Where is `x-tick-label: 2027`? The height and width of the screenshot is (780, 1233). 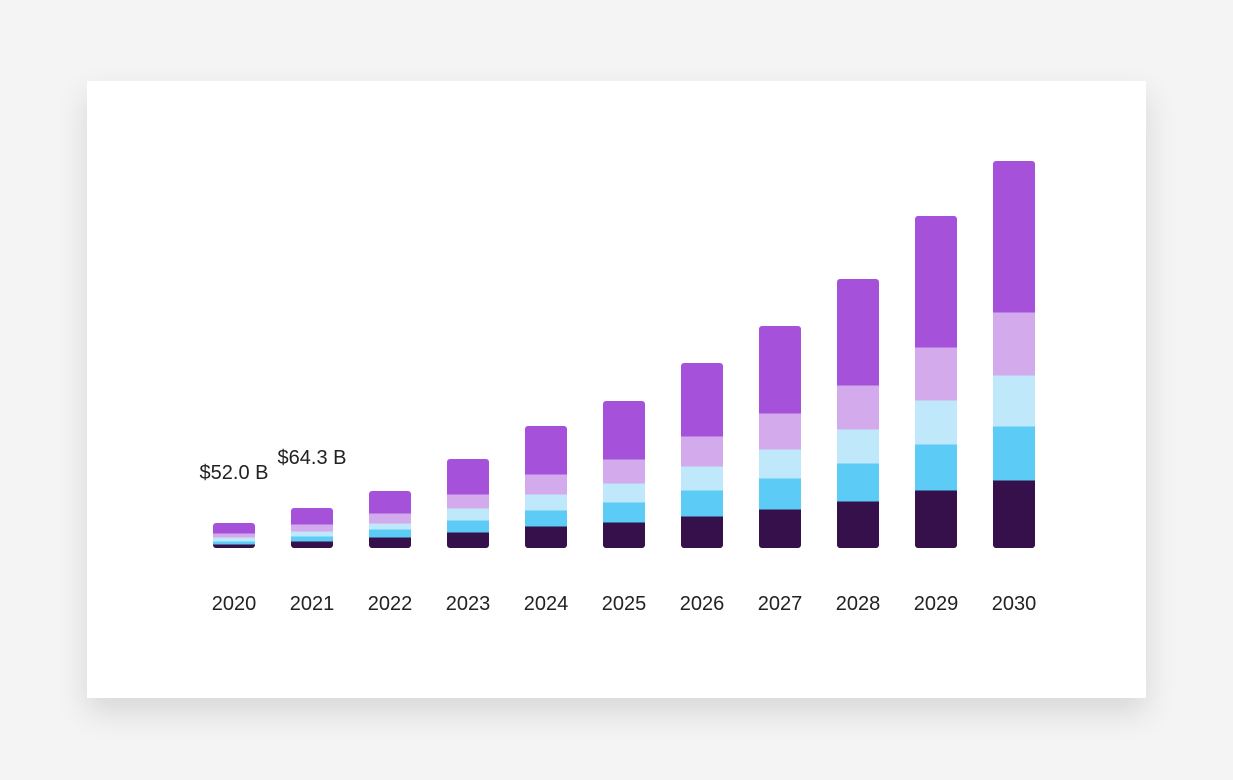 x-tick-label: 2027 is located at coordinates (780, 604).